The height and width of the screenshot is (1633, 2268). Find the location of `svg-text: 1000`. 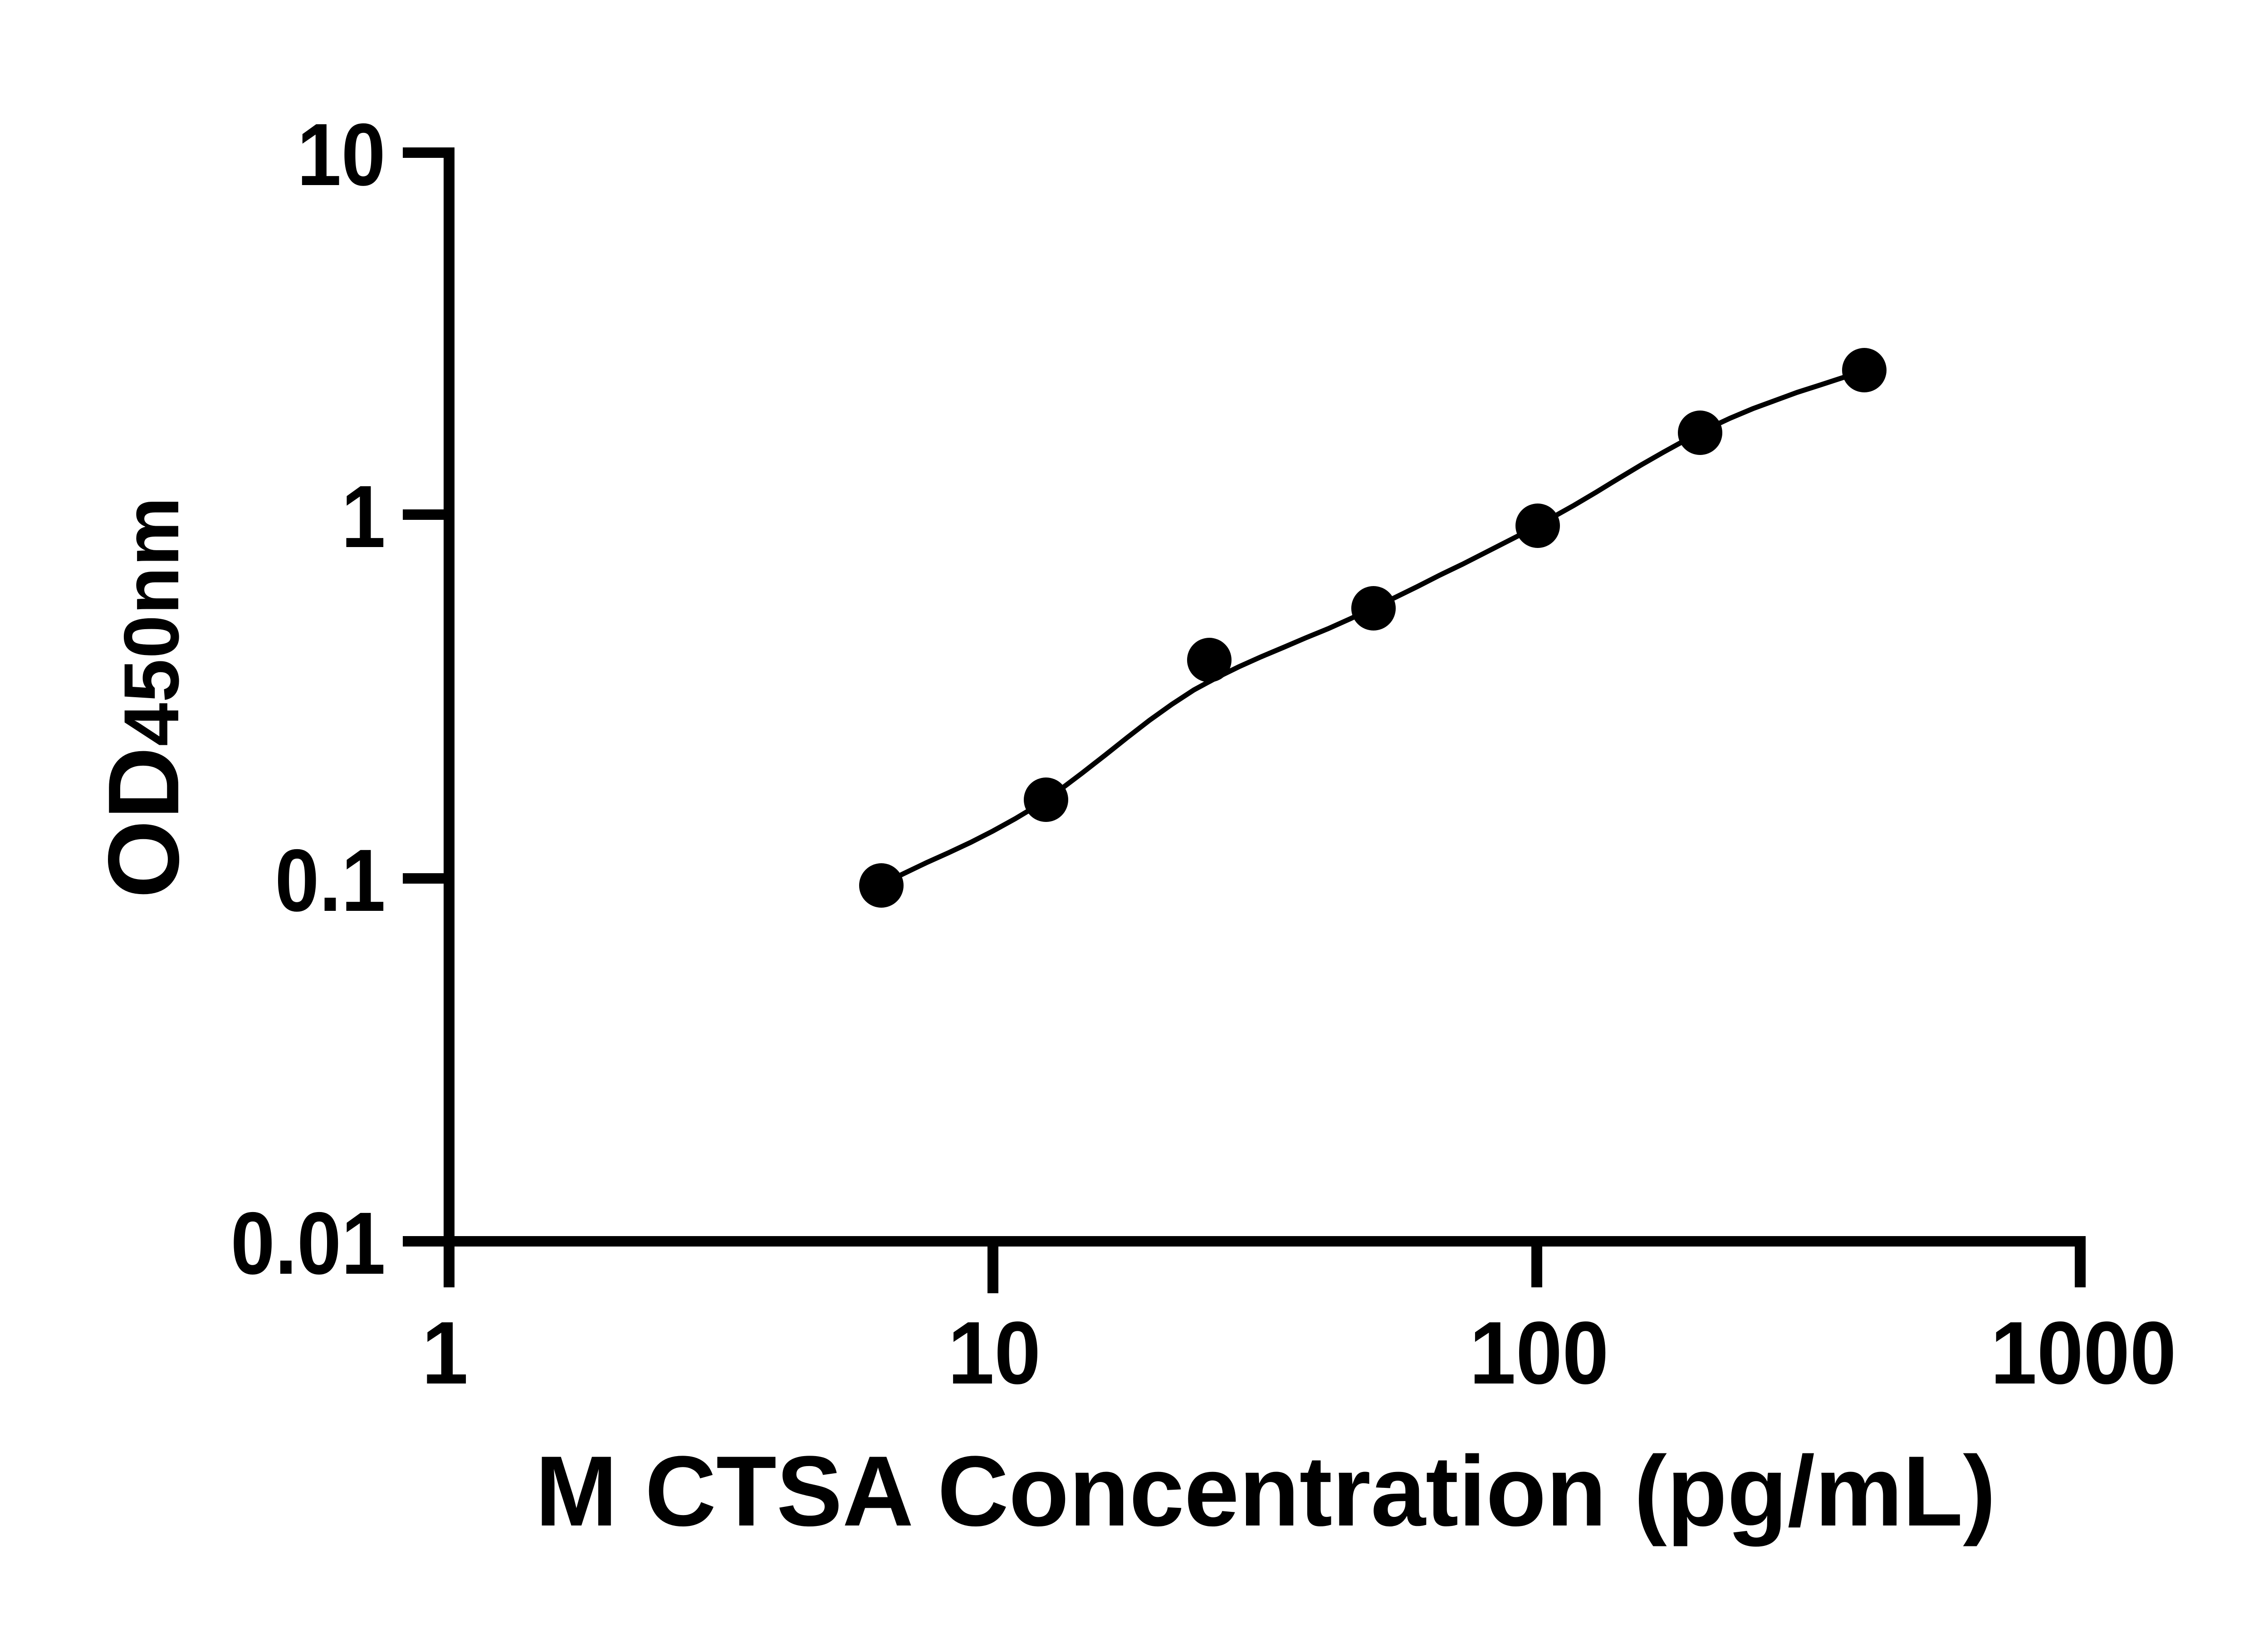

svg-text: 1000 is located at coordinates (2083, 1353).